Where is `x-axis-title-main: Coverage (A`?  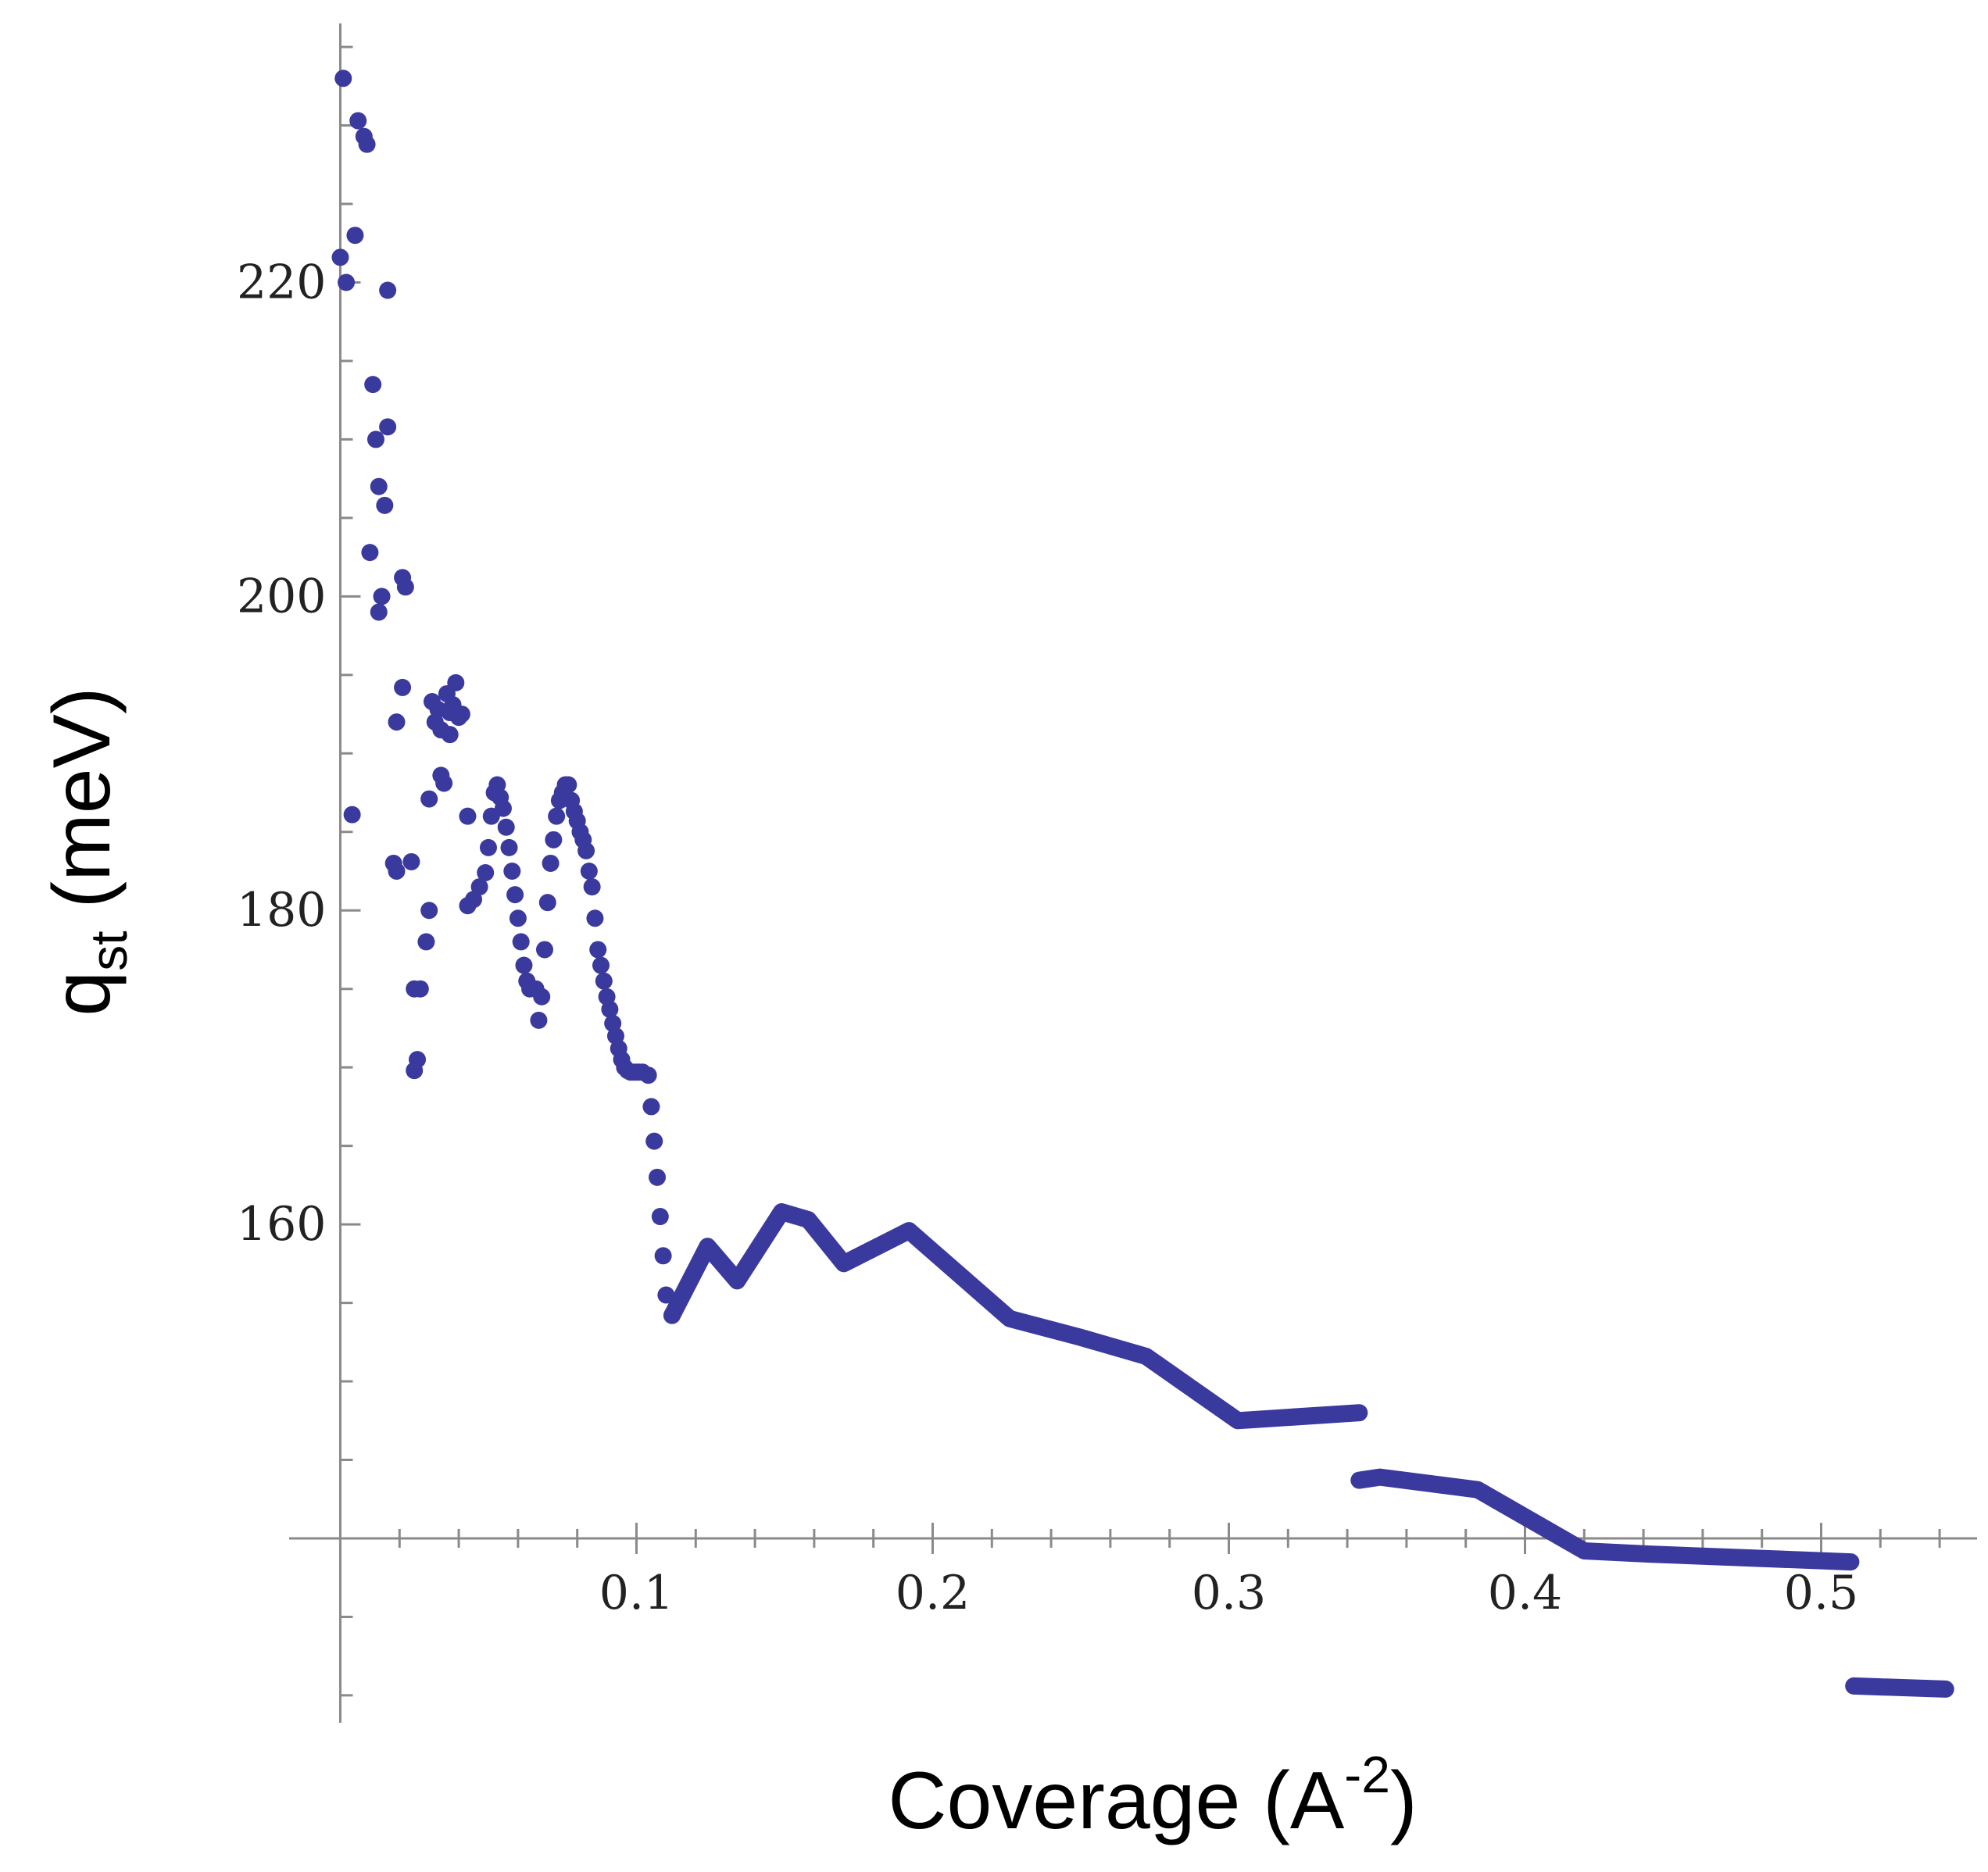
x-axis-title-main: Coverage (A is located at coordinates (1116, 1801).